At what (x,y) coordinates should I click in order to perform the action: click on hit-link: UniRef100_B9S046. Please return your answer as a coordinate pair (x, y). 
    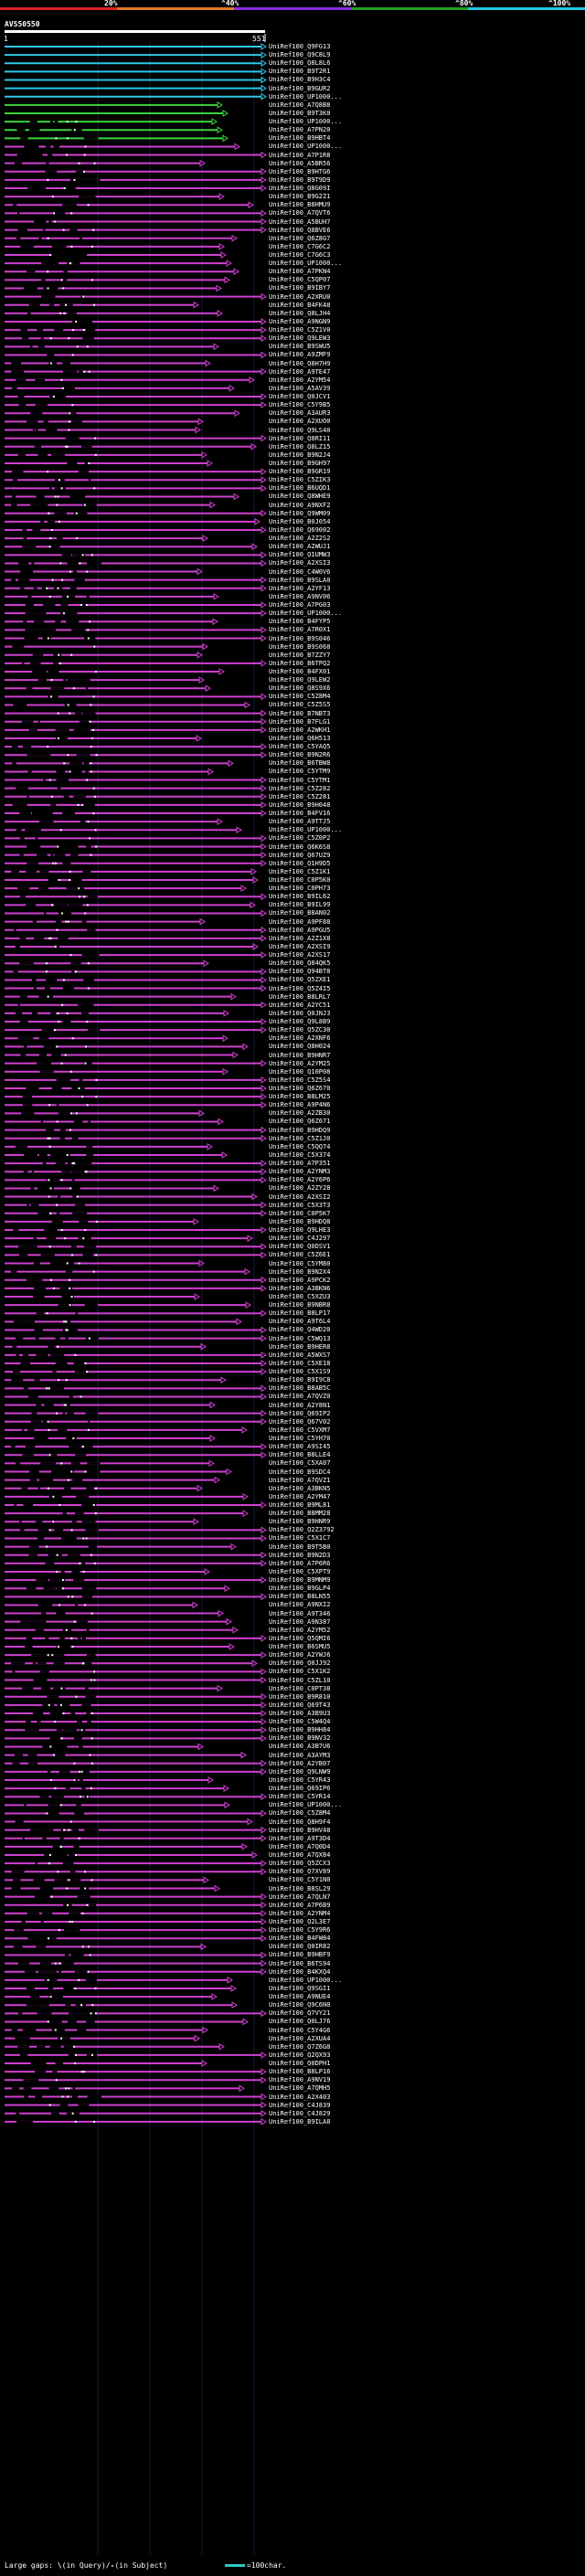
    Looking at the image, I should click on (300, 638).